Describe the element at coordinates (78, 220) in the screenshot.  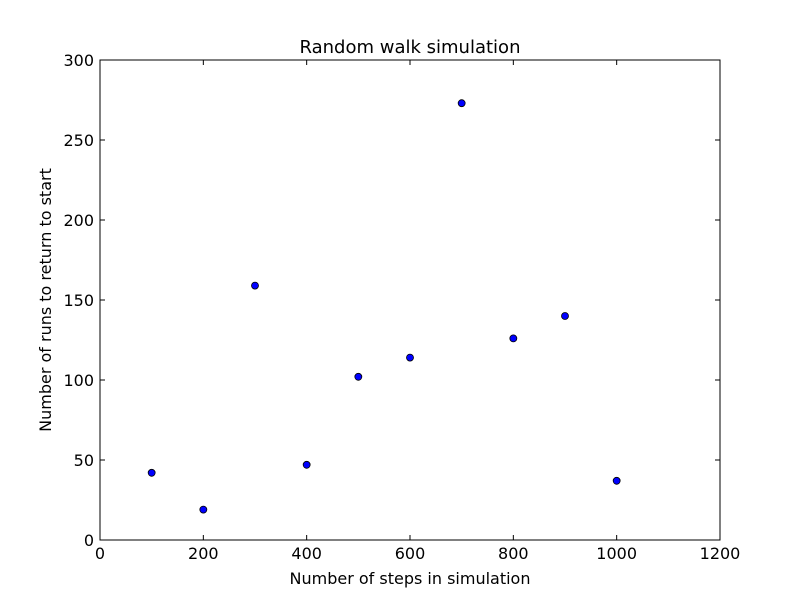
I see `y-tick-label: 200` at that location.